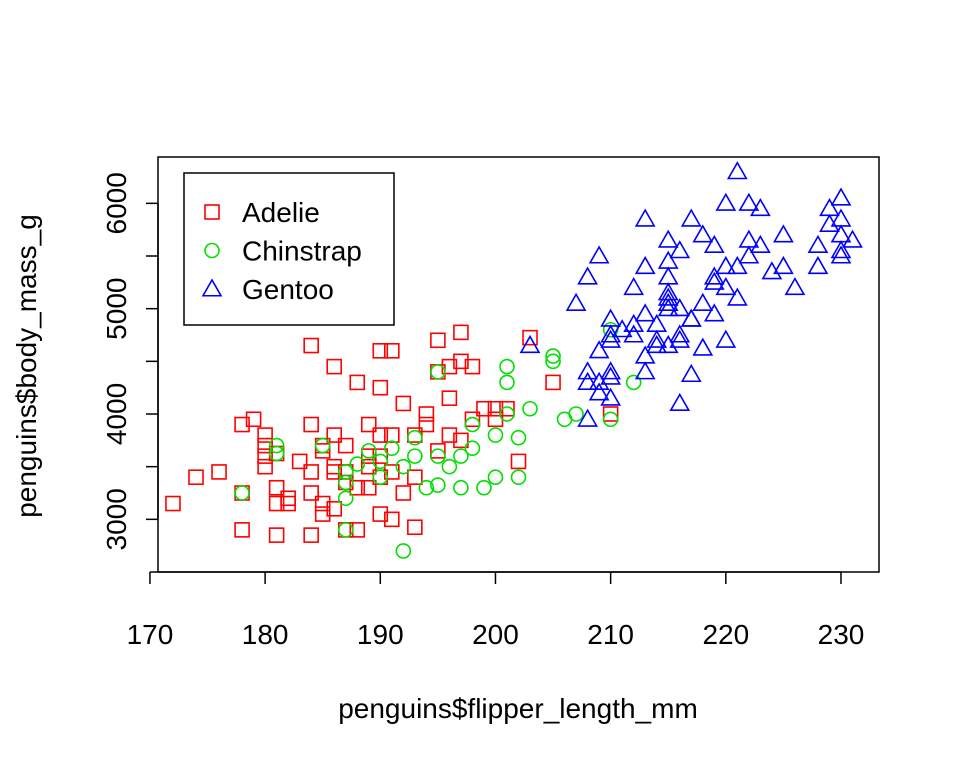 This screenshot has width=960, height=768. Describe the element at coordinates (691, 294) in the screenshot. I see `series-gentoo` at that location.